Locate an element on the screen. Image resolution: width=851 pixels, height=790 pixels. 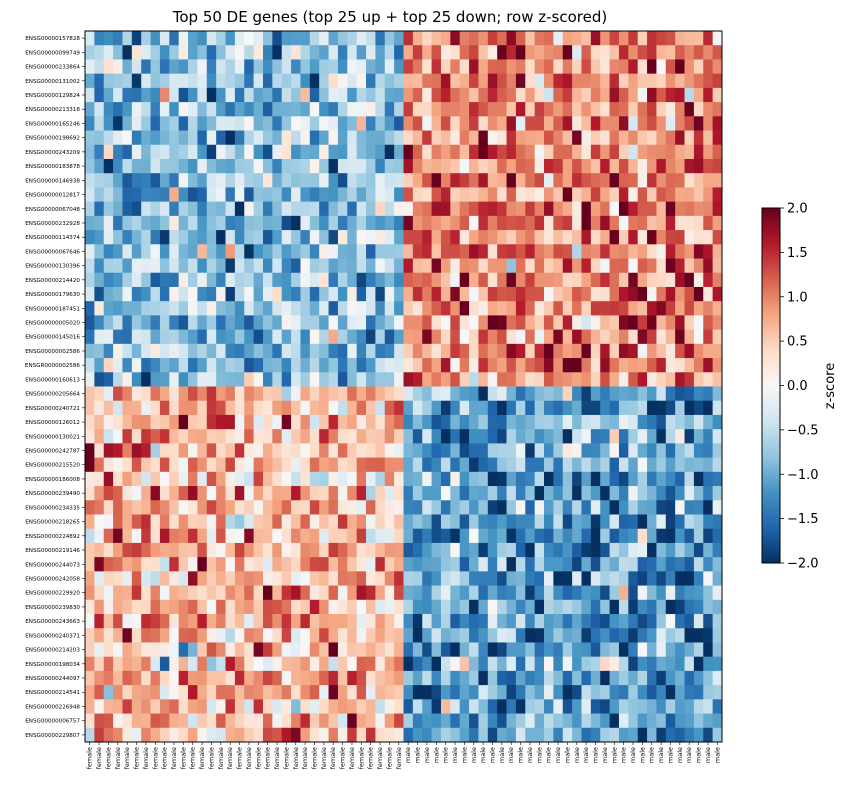
column-label: male is located at coordinates (633, 755).